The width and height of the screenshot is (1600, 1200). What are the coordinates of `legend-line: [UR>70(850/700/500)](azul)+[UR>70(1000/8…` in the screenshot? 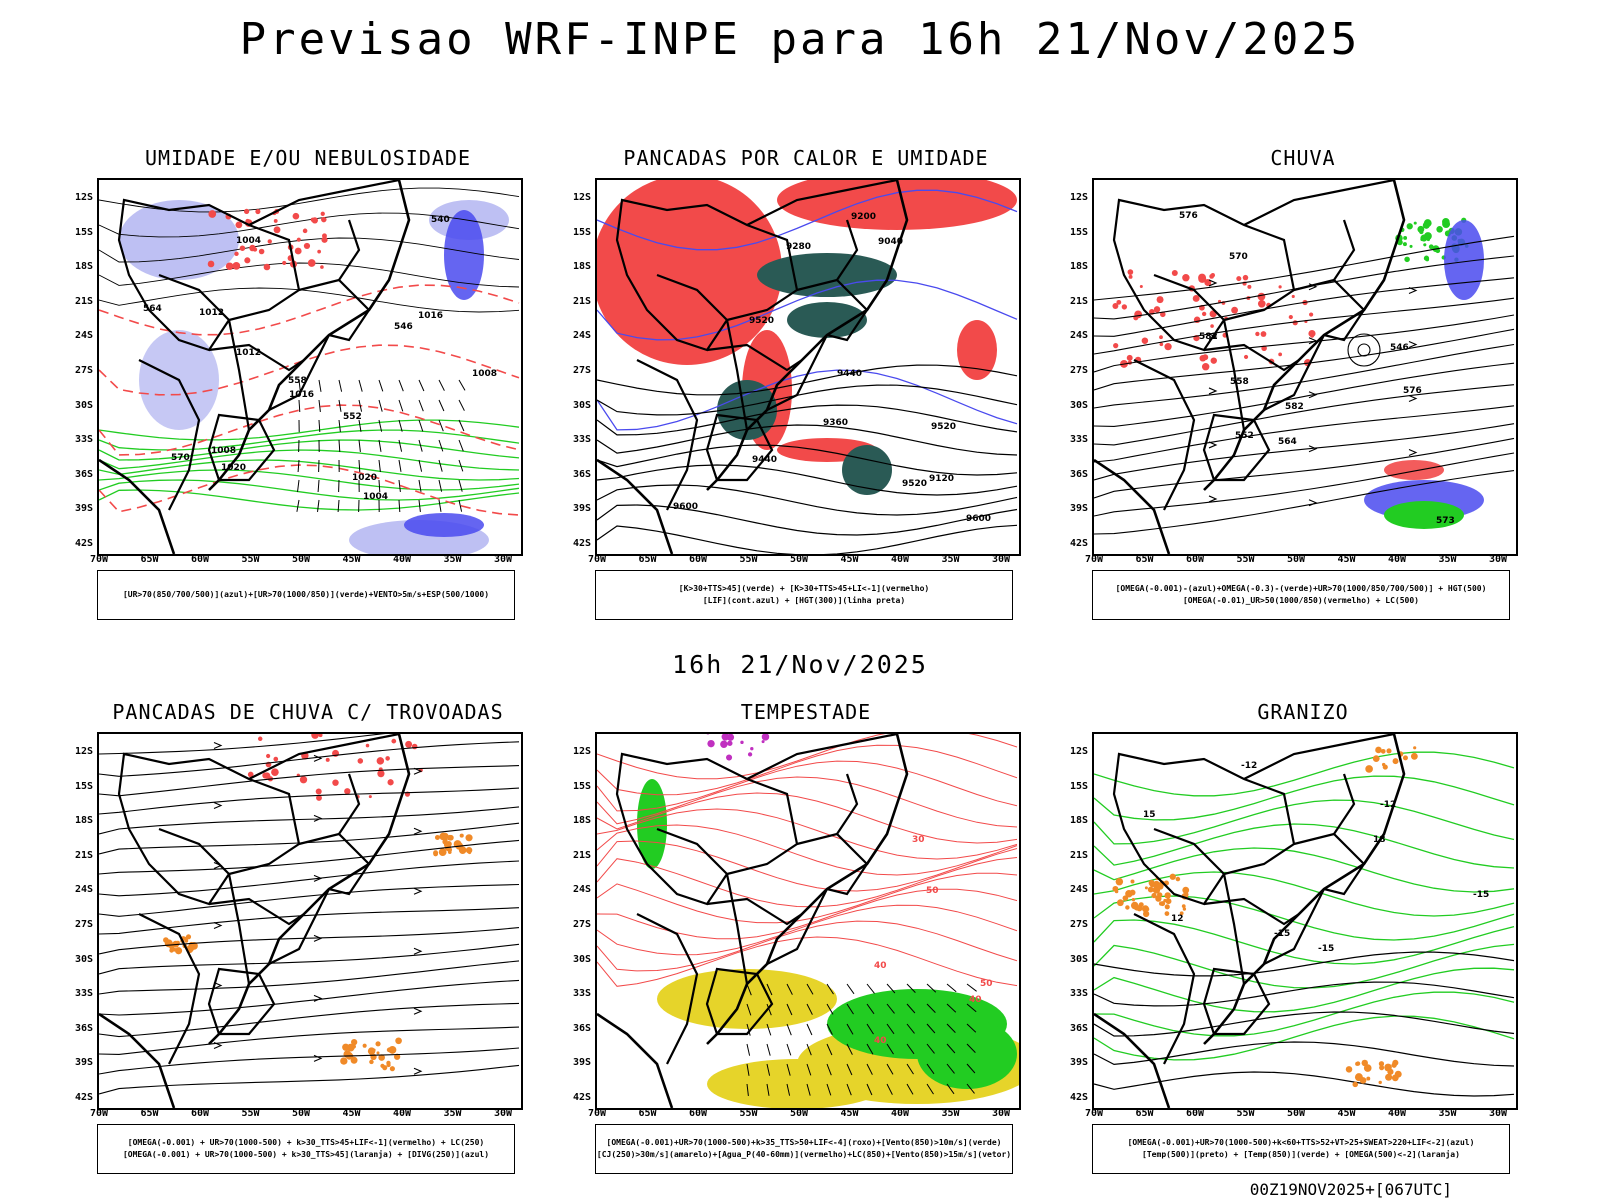 It's located at (306, 594).